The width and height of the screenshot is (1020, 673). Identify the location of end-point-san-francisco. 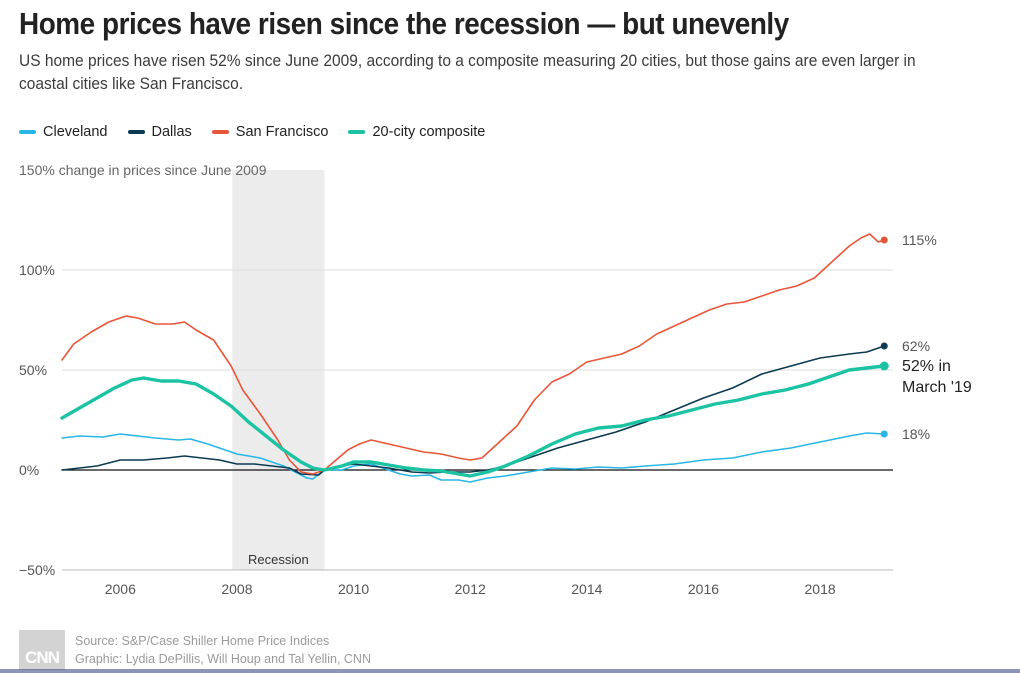
(884, 240).